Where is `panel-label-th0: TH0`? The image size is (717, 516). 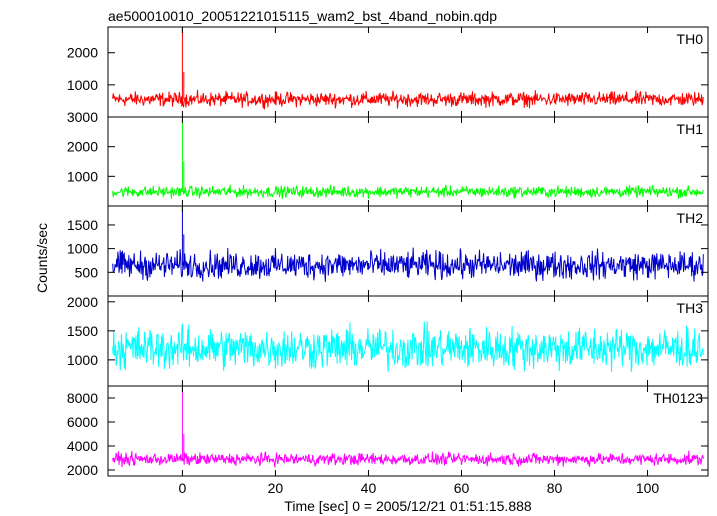
panel-label-th0: TH0 is located at coordinates (690, 39).